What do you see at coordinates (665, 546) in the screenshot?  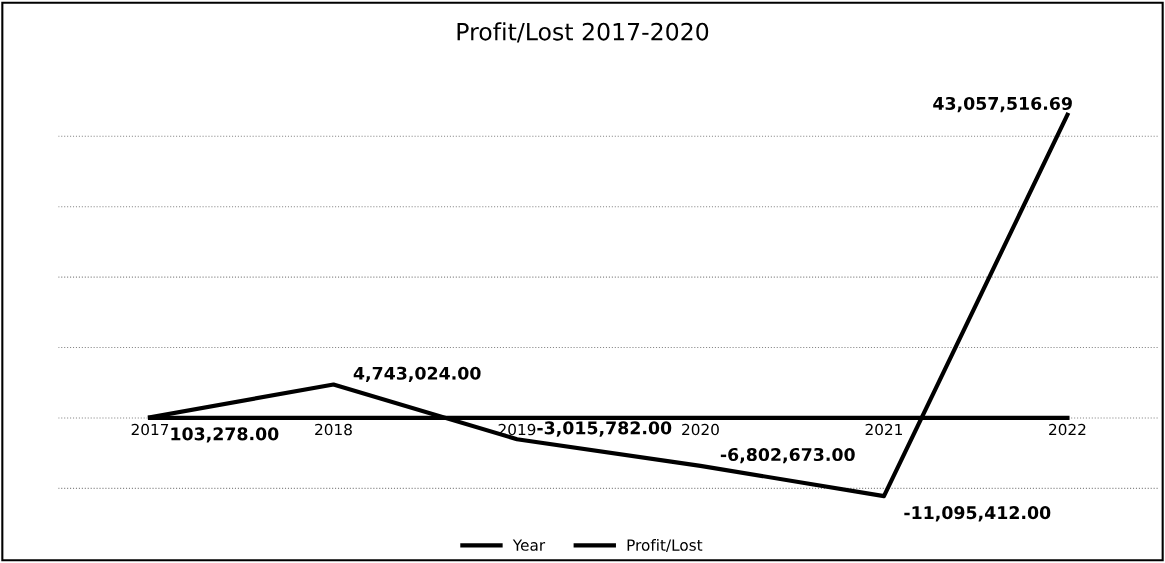 I see `legend-label: Profit/Lost` at bounding box center [665, 546].